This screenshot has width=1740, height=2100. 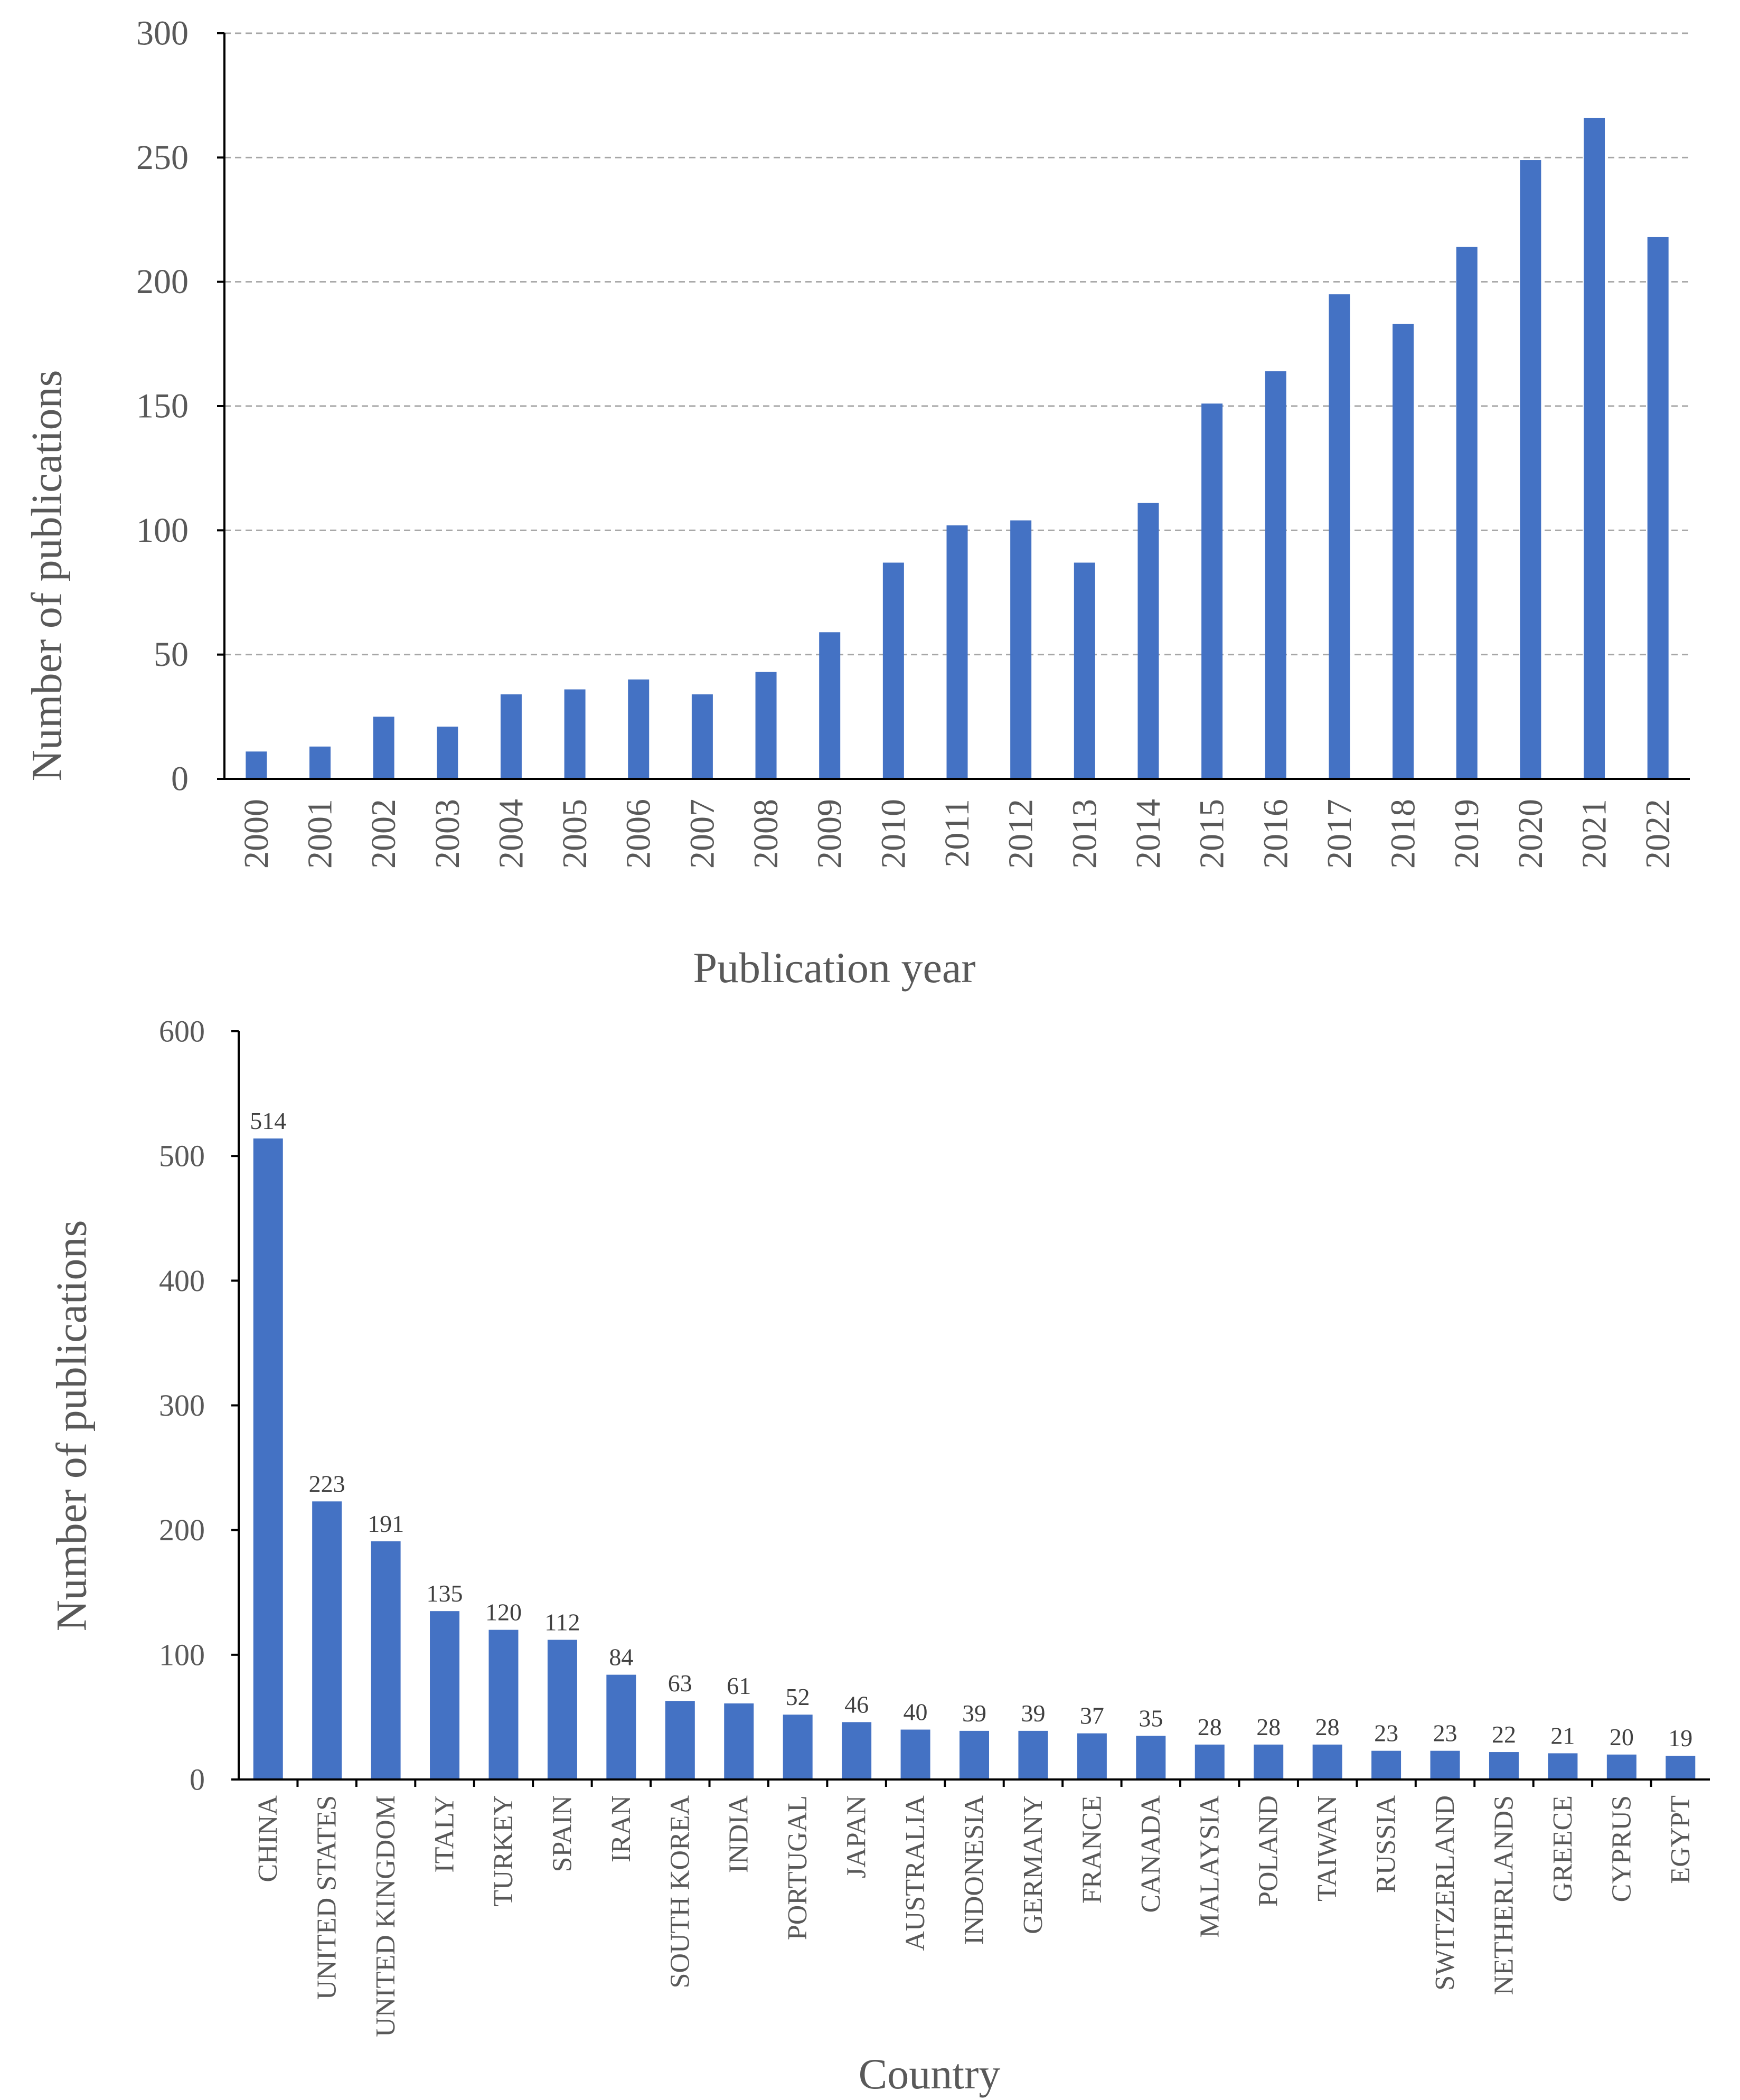 I want to click on country-chart-y-axis-title: Number of publications, so click(x=72, y=1426).